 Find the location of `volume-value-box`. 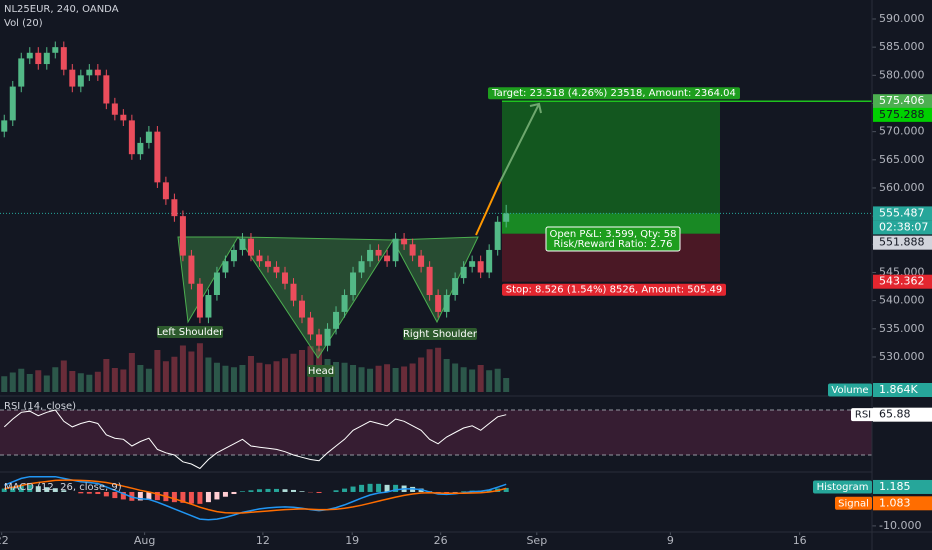

volume-value-box is located at coordinates (902, 390).